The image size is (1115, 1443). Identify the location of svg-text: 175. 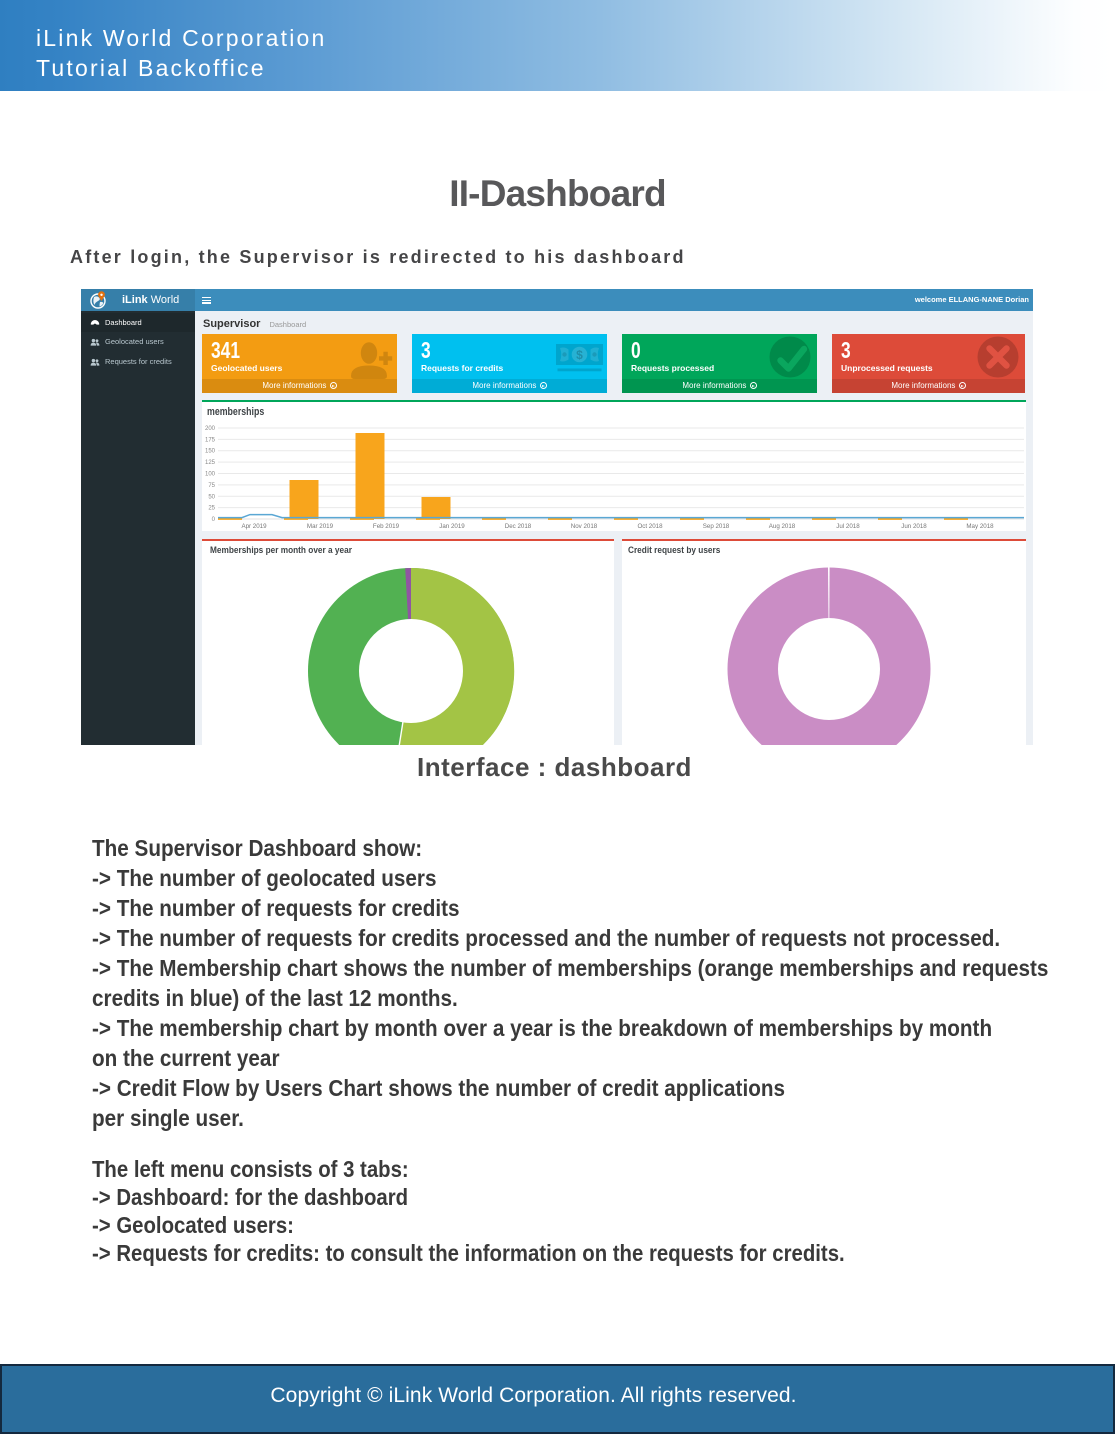
(210, 440).